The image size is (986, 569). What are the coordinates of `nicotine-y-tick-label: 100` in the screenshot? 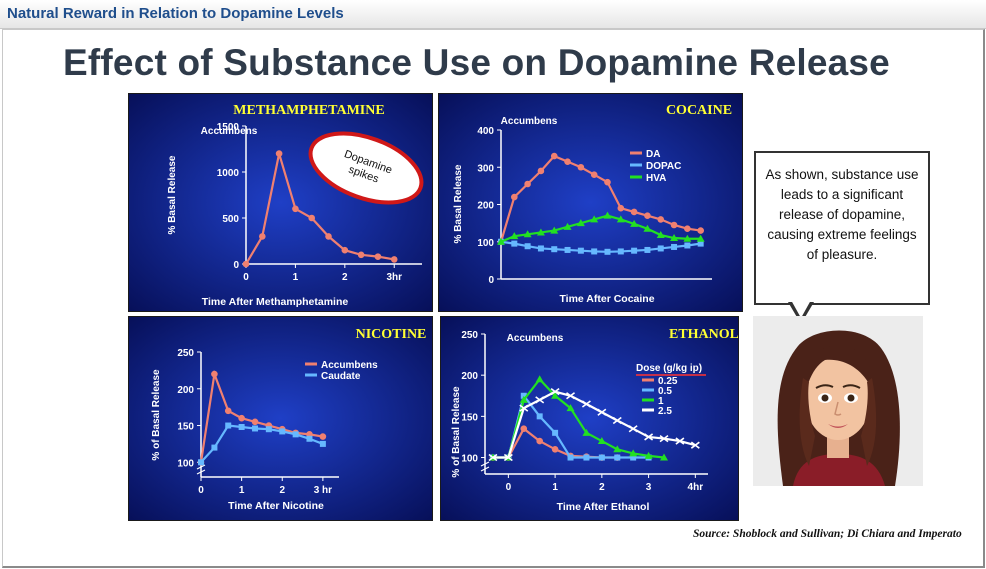 It's located at (185, 463).